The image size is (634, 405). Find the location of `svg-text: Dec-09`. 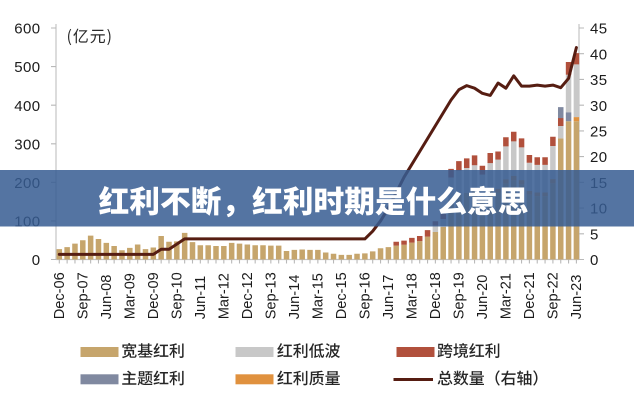

svg-text: Dec-09 is located at coordinates (154, 295).